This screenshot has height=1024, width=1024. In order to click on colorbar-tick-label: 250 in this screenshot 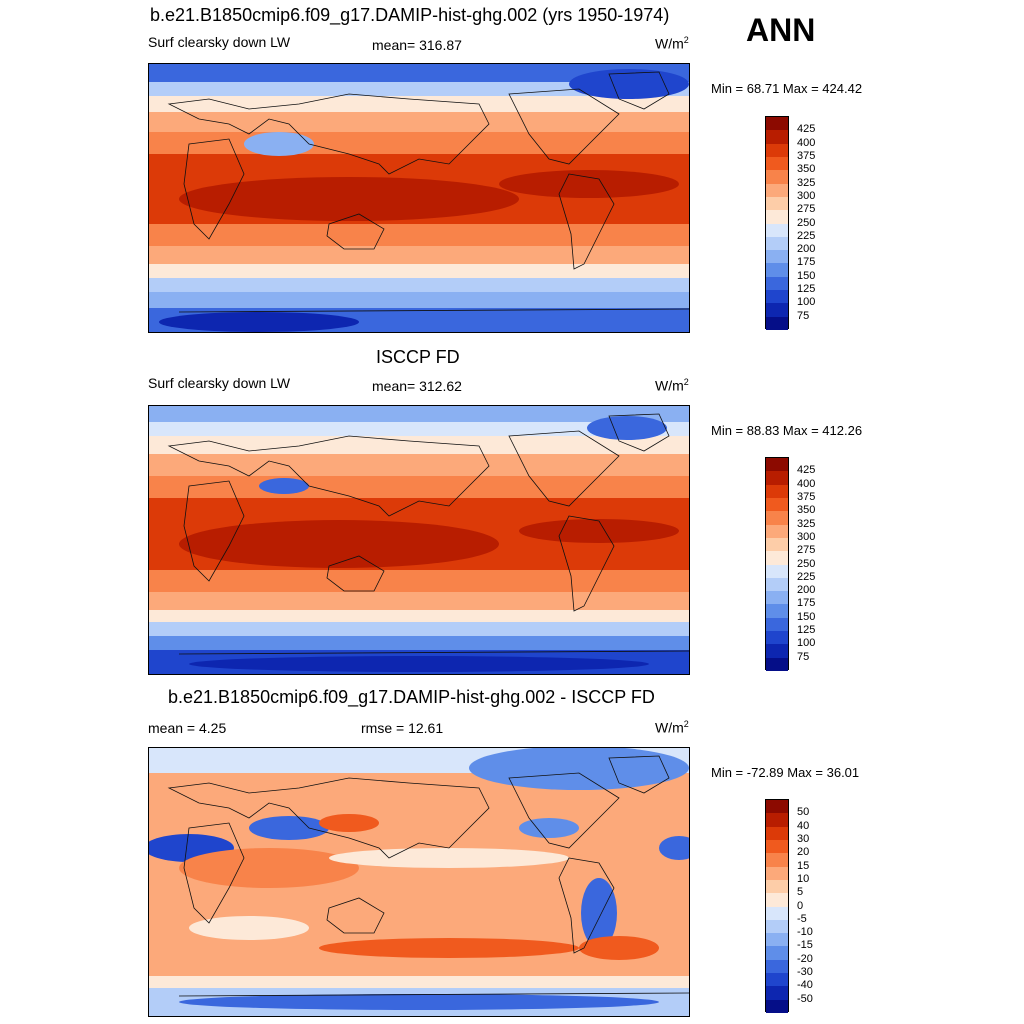, I will do `click(806, 563)`.